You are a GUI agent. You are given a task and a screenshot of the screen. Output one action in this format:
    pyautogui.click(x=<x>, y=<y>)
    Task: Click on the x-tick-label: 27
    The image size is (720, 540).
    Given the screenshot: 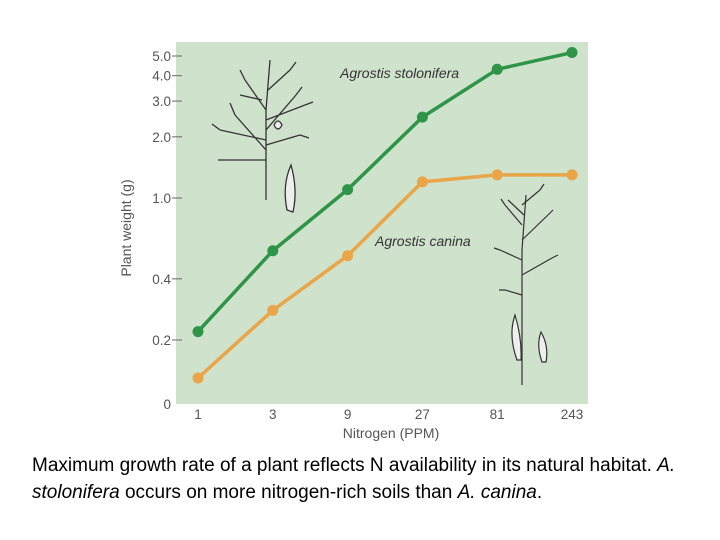 What is the action you would take?
    pyautogui.click(x=422, y=414)
    